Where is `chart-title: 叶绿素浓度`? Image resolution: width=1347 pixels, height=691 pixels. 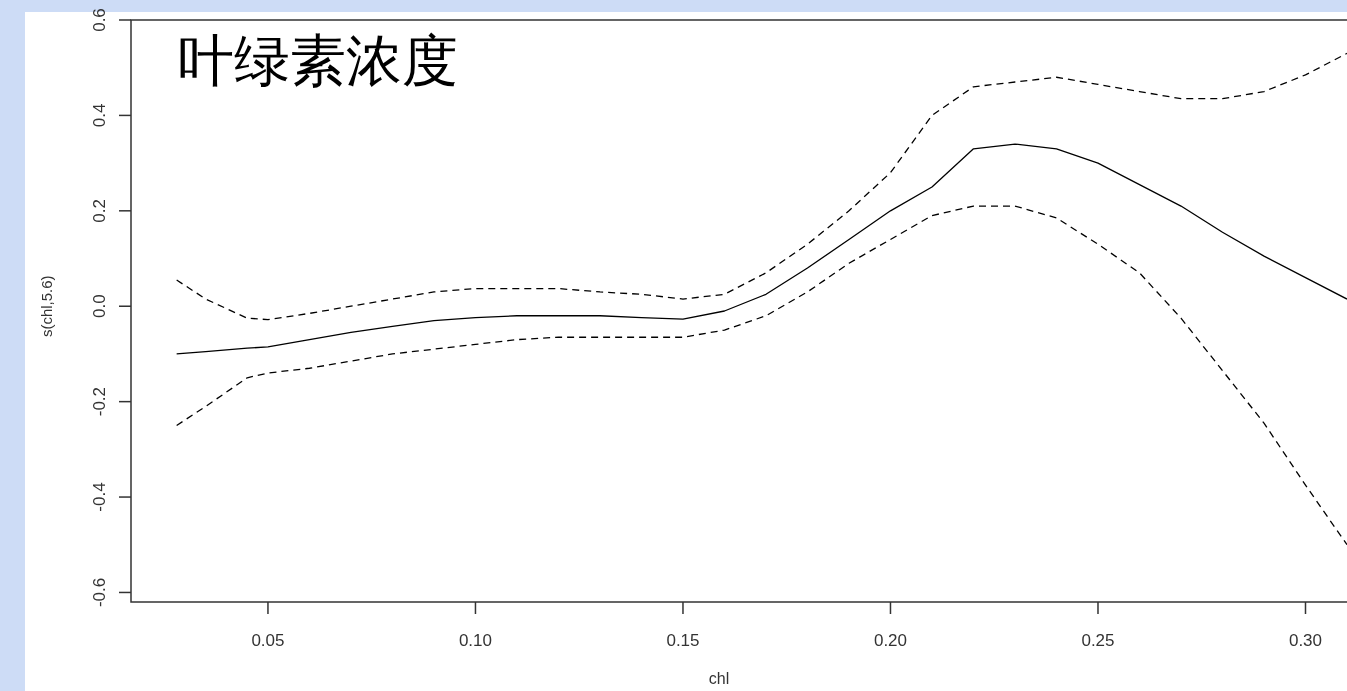 chart-title: 叶绿素浓度 is located at coordinates (318, 60).